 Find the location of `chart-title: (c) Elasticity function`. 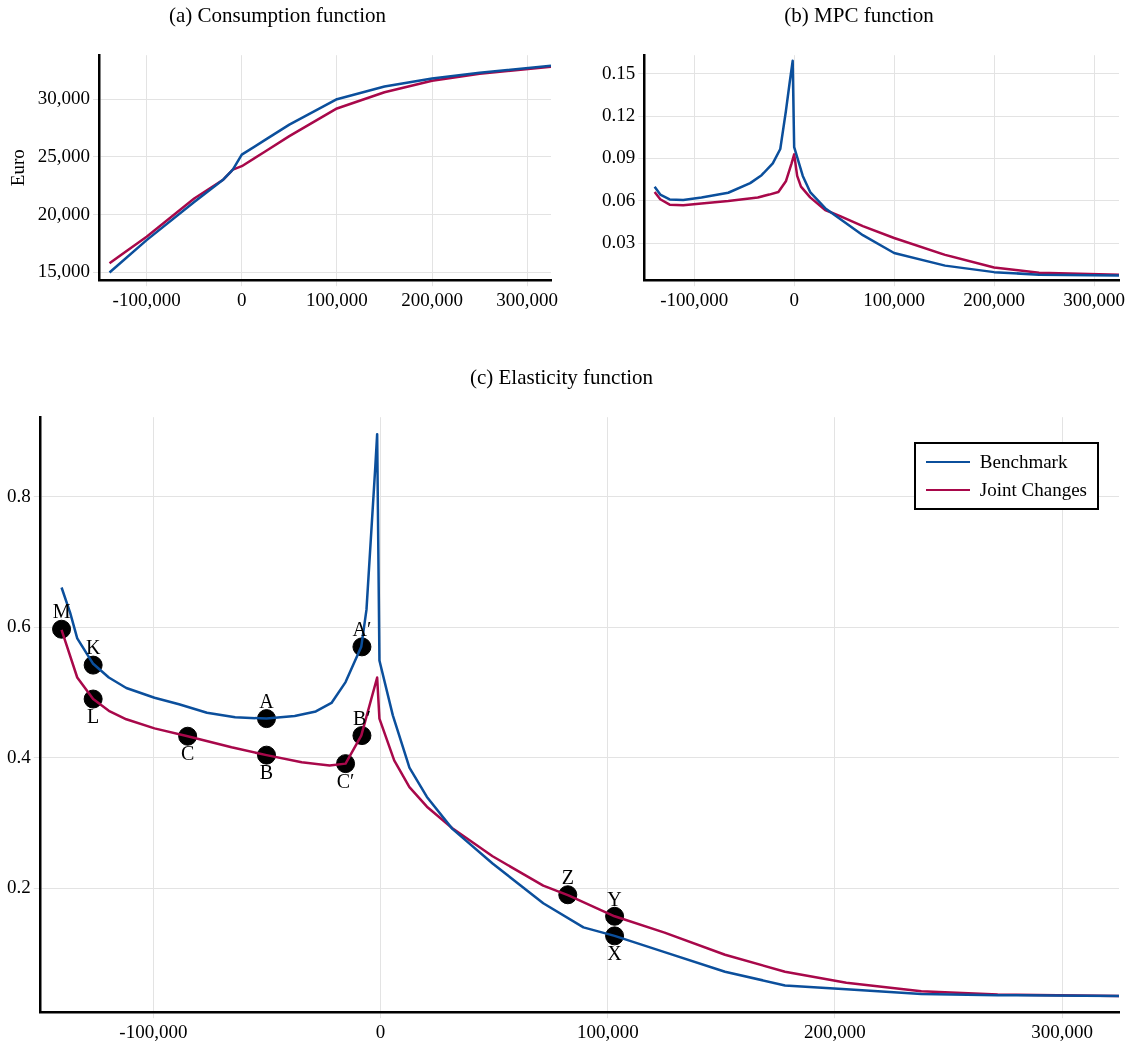

chart-title: (c) Elasticity function is located at coordinates (561, 377).